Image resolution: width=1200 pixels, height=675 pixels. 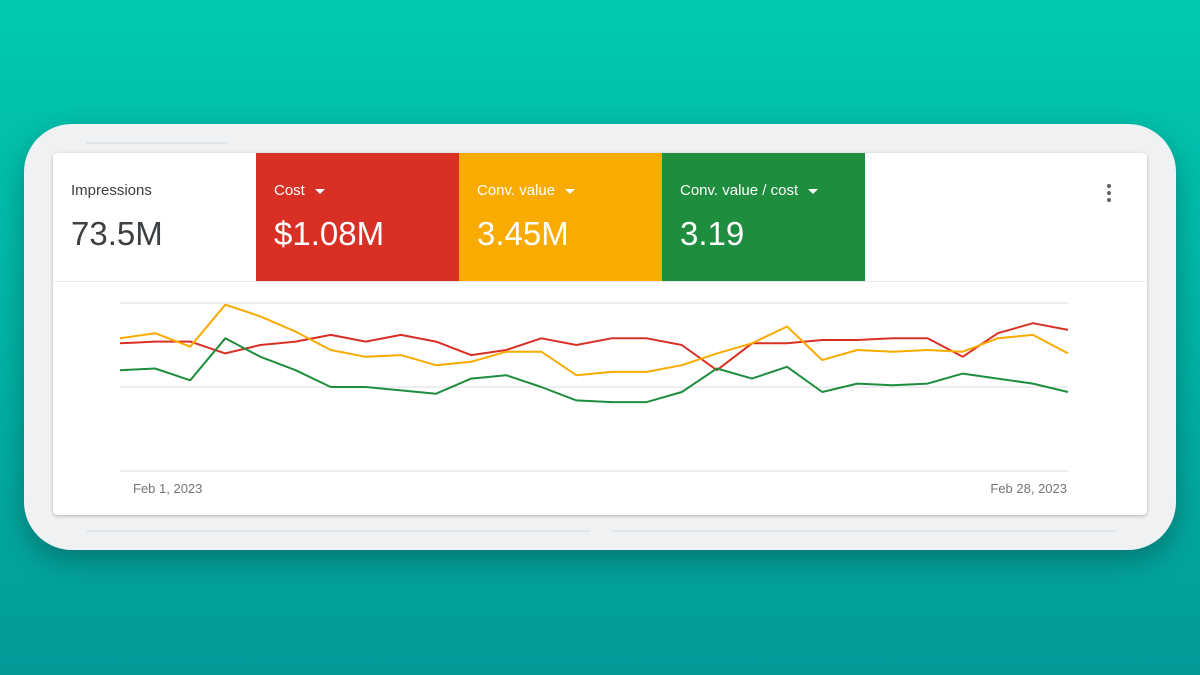 I want to click on scorecard-label: Conv. value, so click(x=569, y=191).